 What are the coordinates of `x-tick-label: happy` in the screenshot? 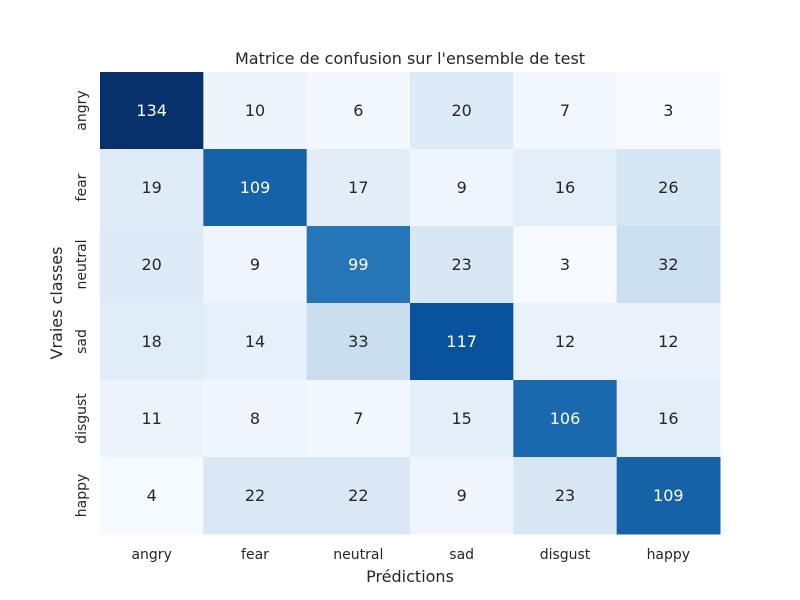 It's located at (669, 555).